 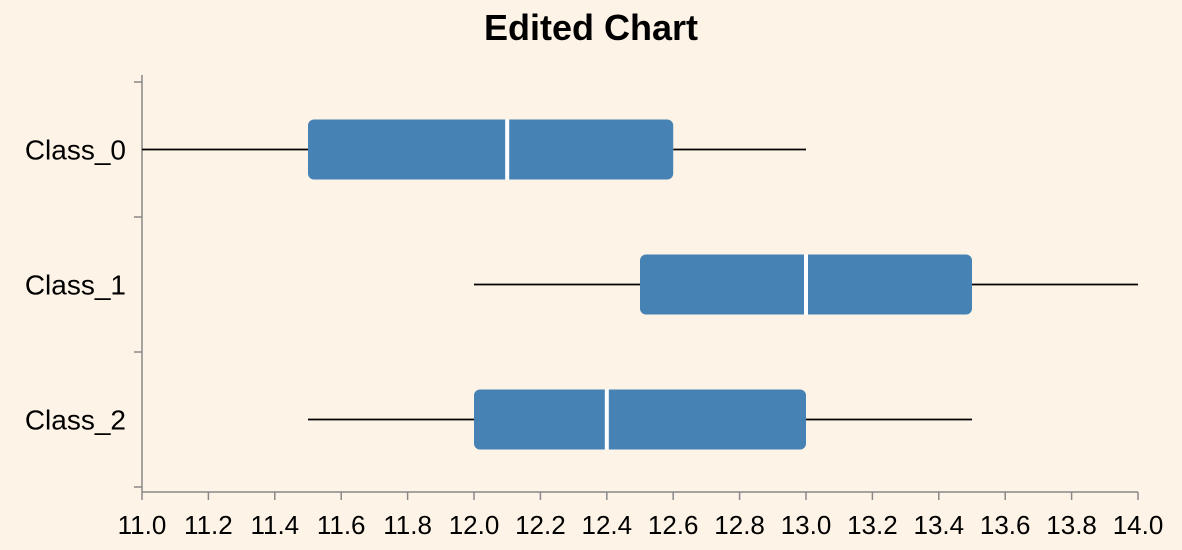 What do you see at coordinates (606, 525) in the screenshot?
I see `x-tick-label: 12.4` at bounding box center [606, 525].